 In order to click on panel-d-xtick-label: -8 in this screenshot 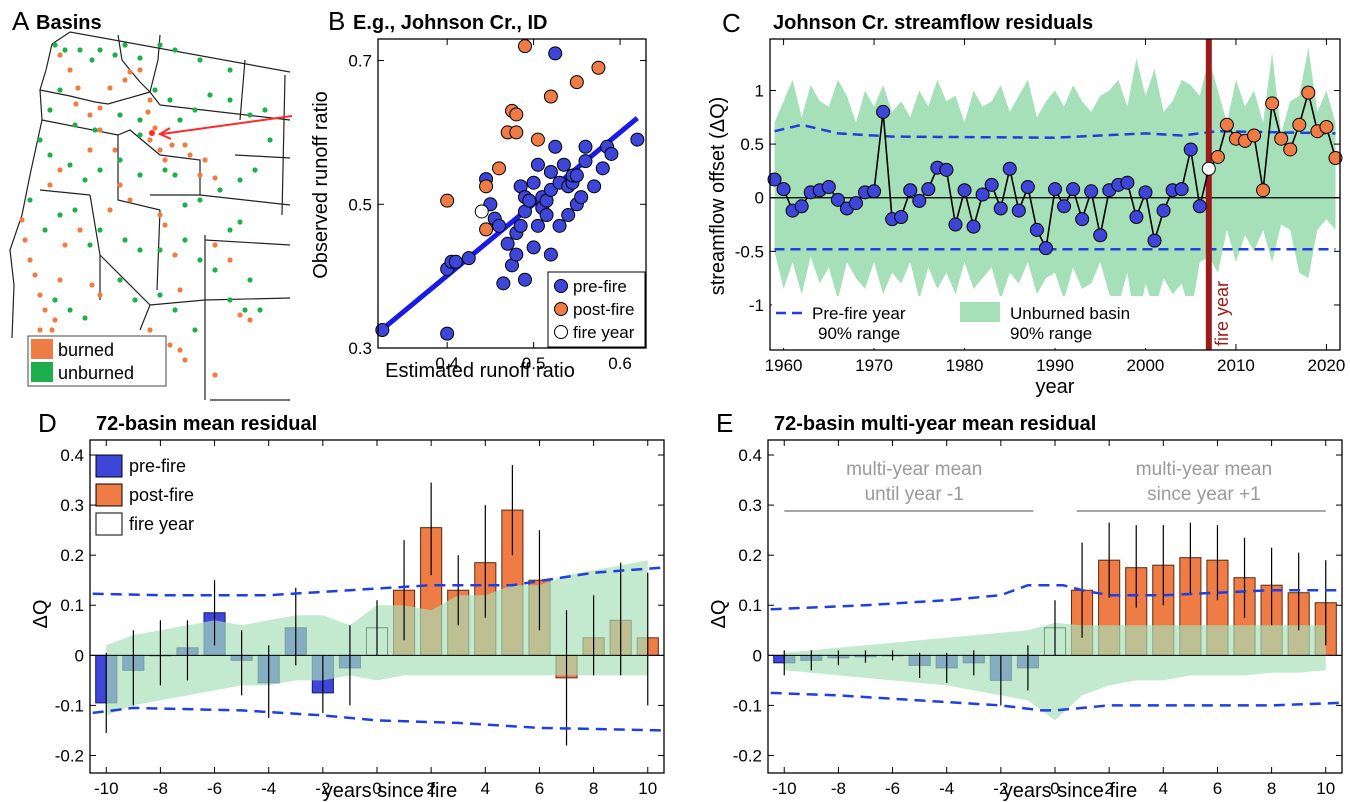, I will do `click(160, 788)`.